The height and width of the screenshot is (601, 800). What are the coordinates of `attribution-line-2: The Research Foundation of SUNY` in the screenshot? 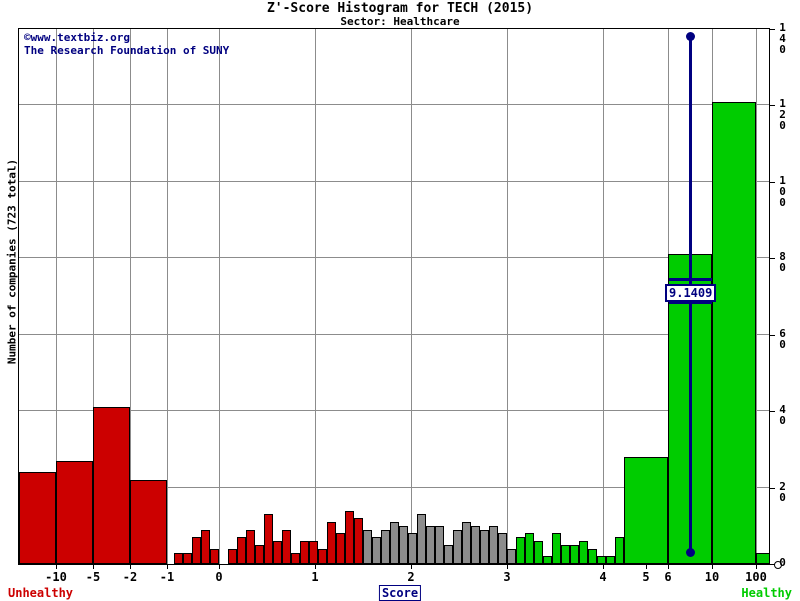 It's located at (127, 50).